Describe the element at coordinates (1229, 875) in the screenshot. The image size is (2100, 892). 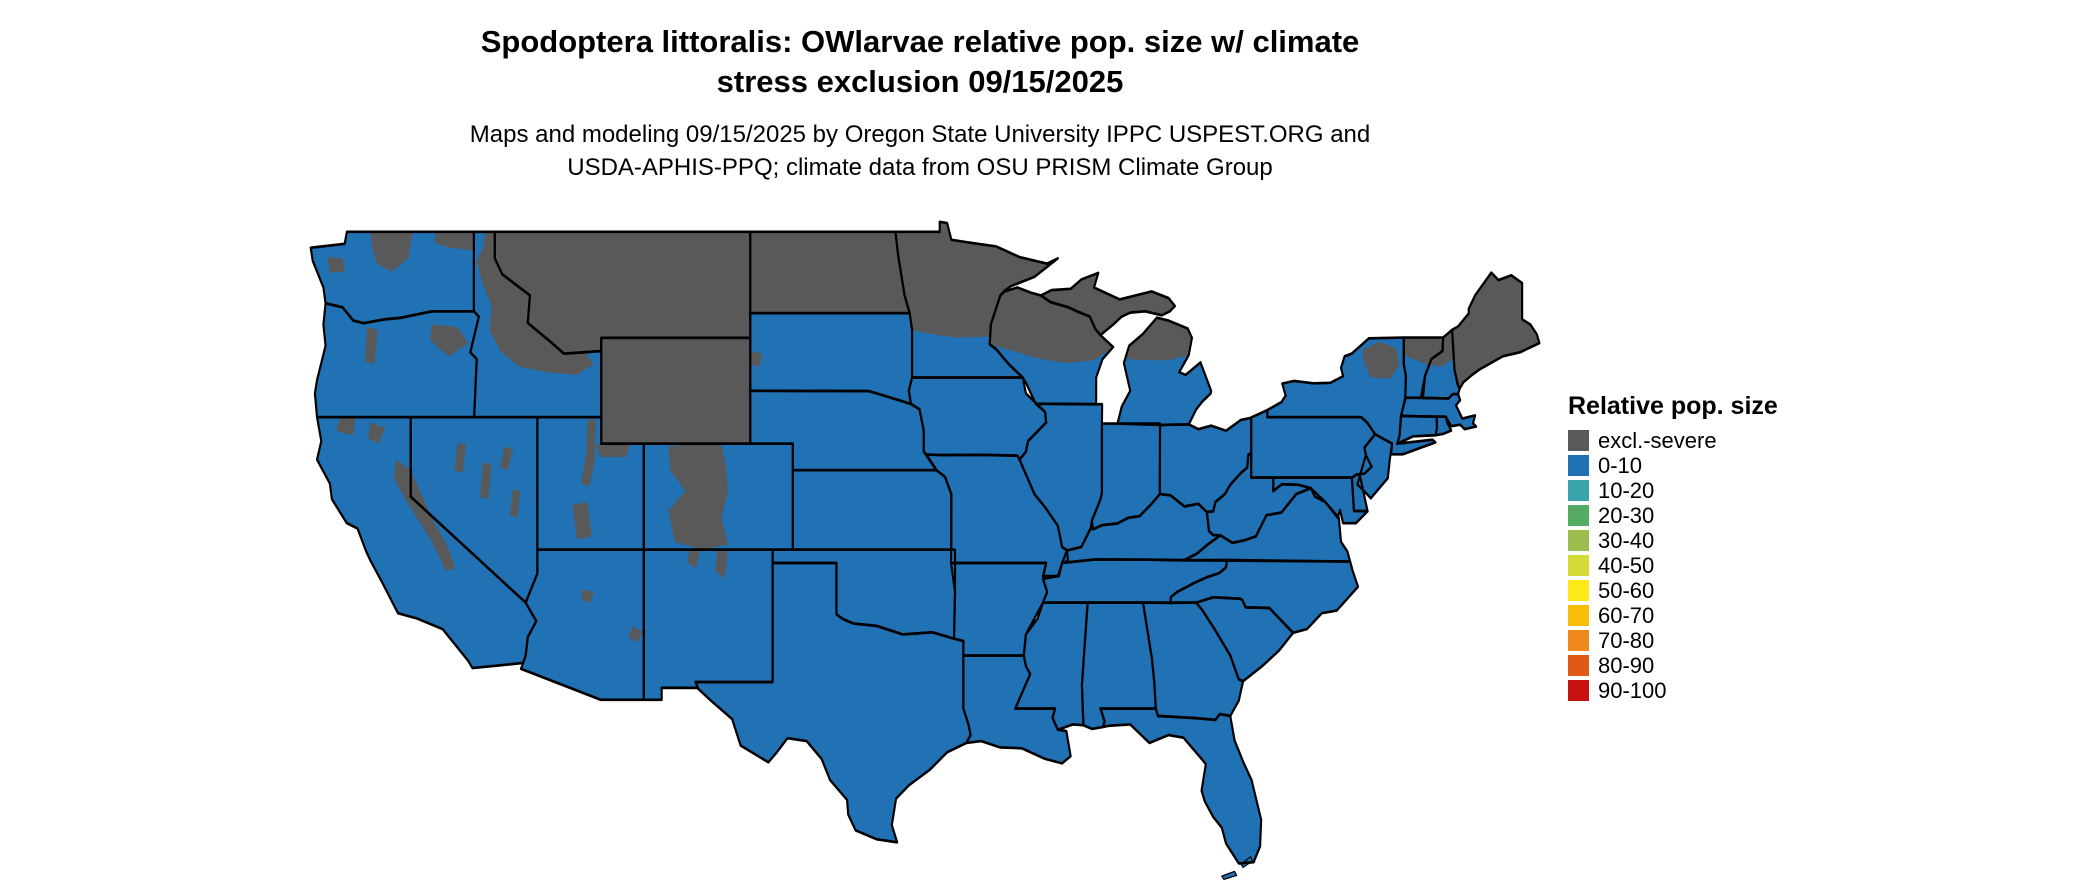
I see `island-shape` at that location.